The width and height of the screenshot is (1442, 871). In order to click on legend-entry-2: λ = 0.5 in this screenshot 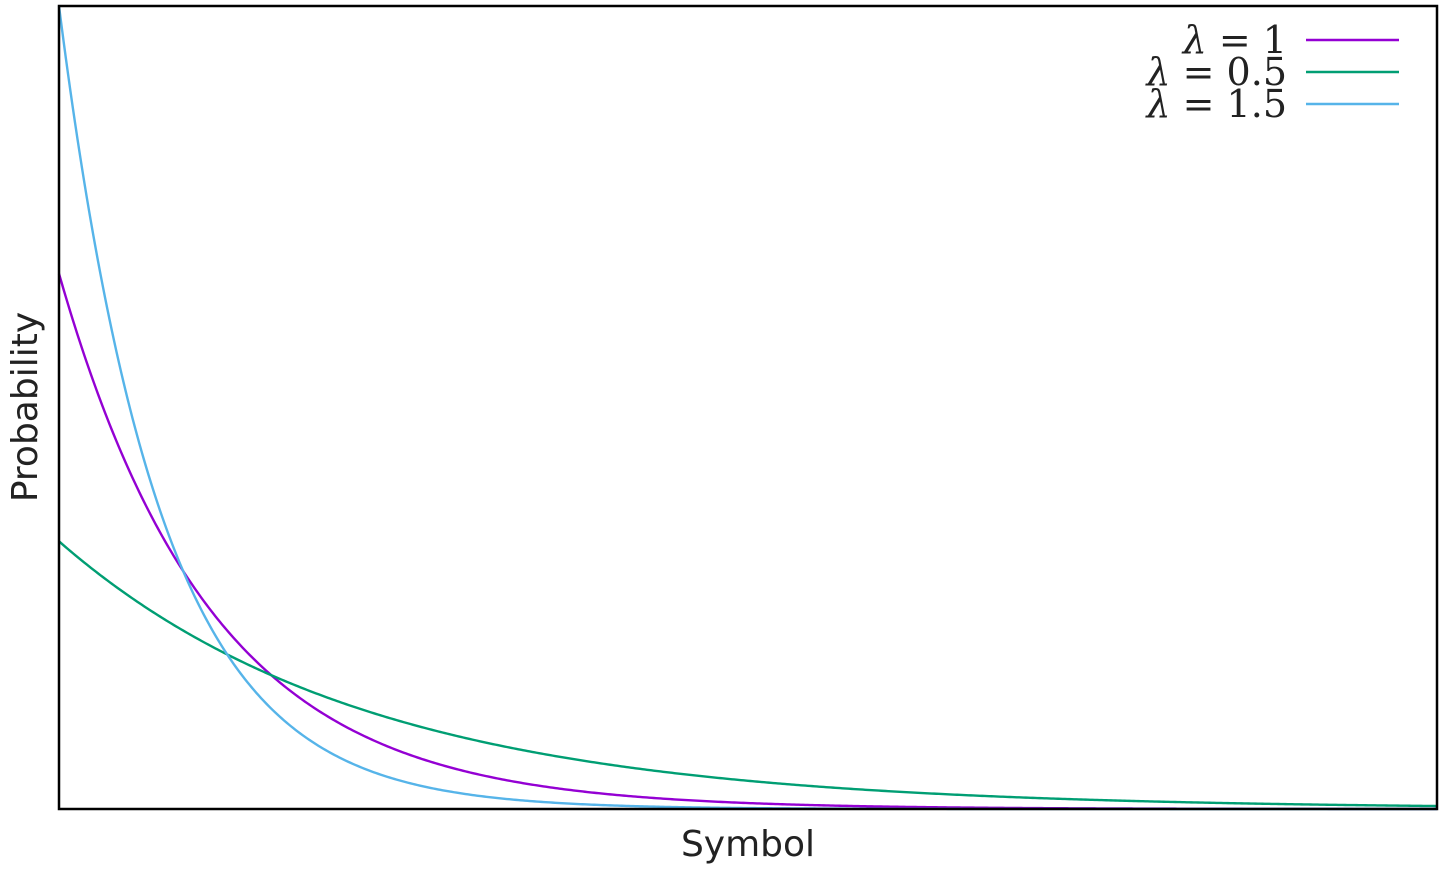, I will do `click(1271, 72)`.